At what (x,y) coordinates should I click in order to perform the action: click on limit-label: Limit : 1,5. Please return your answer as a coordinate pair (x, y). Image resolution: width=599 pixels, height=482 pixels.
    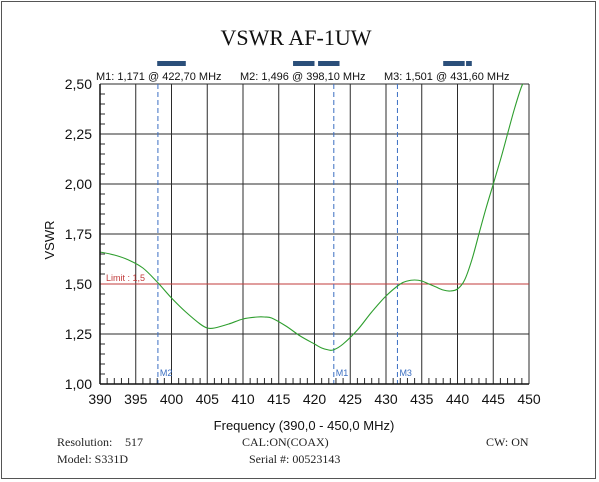
    Looking at the image, I should click on (125, 278).